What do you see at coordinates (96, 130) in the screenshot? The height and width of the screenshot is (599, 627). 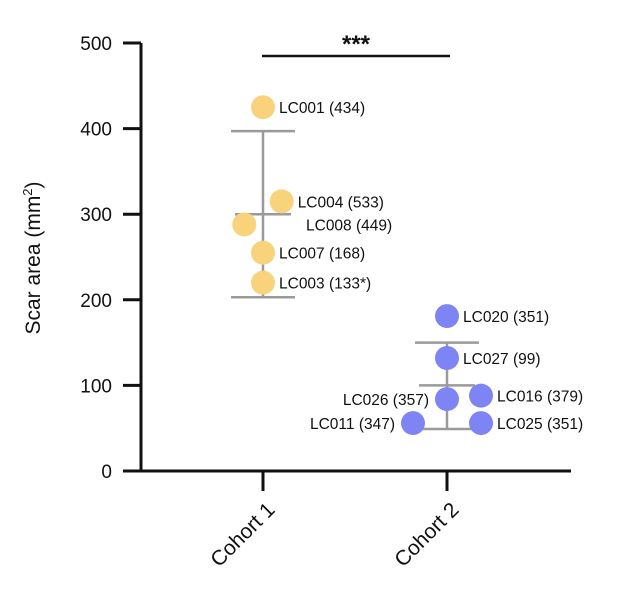 I see `y-tick-label: 400` at bounding box center [96, 130].